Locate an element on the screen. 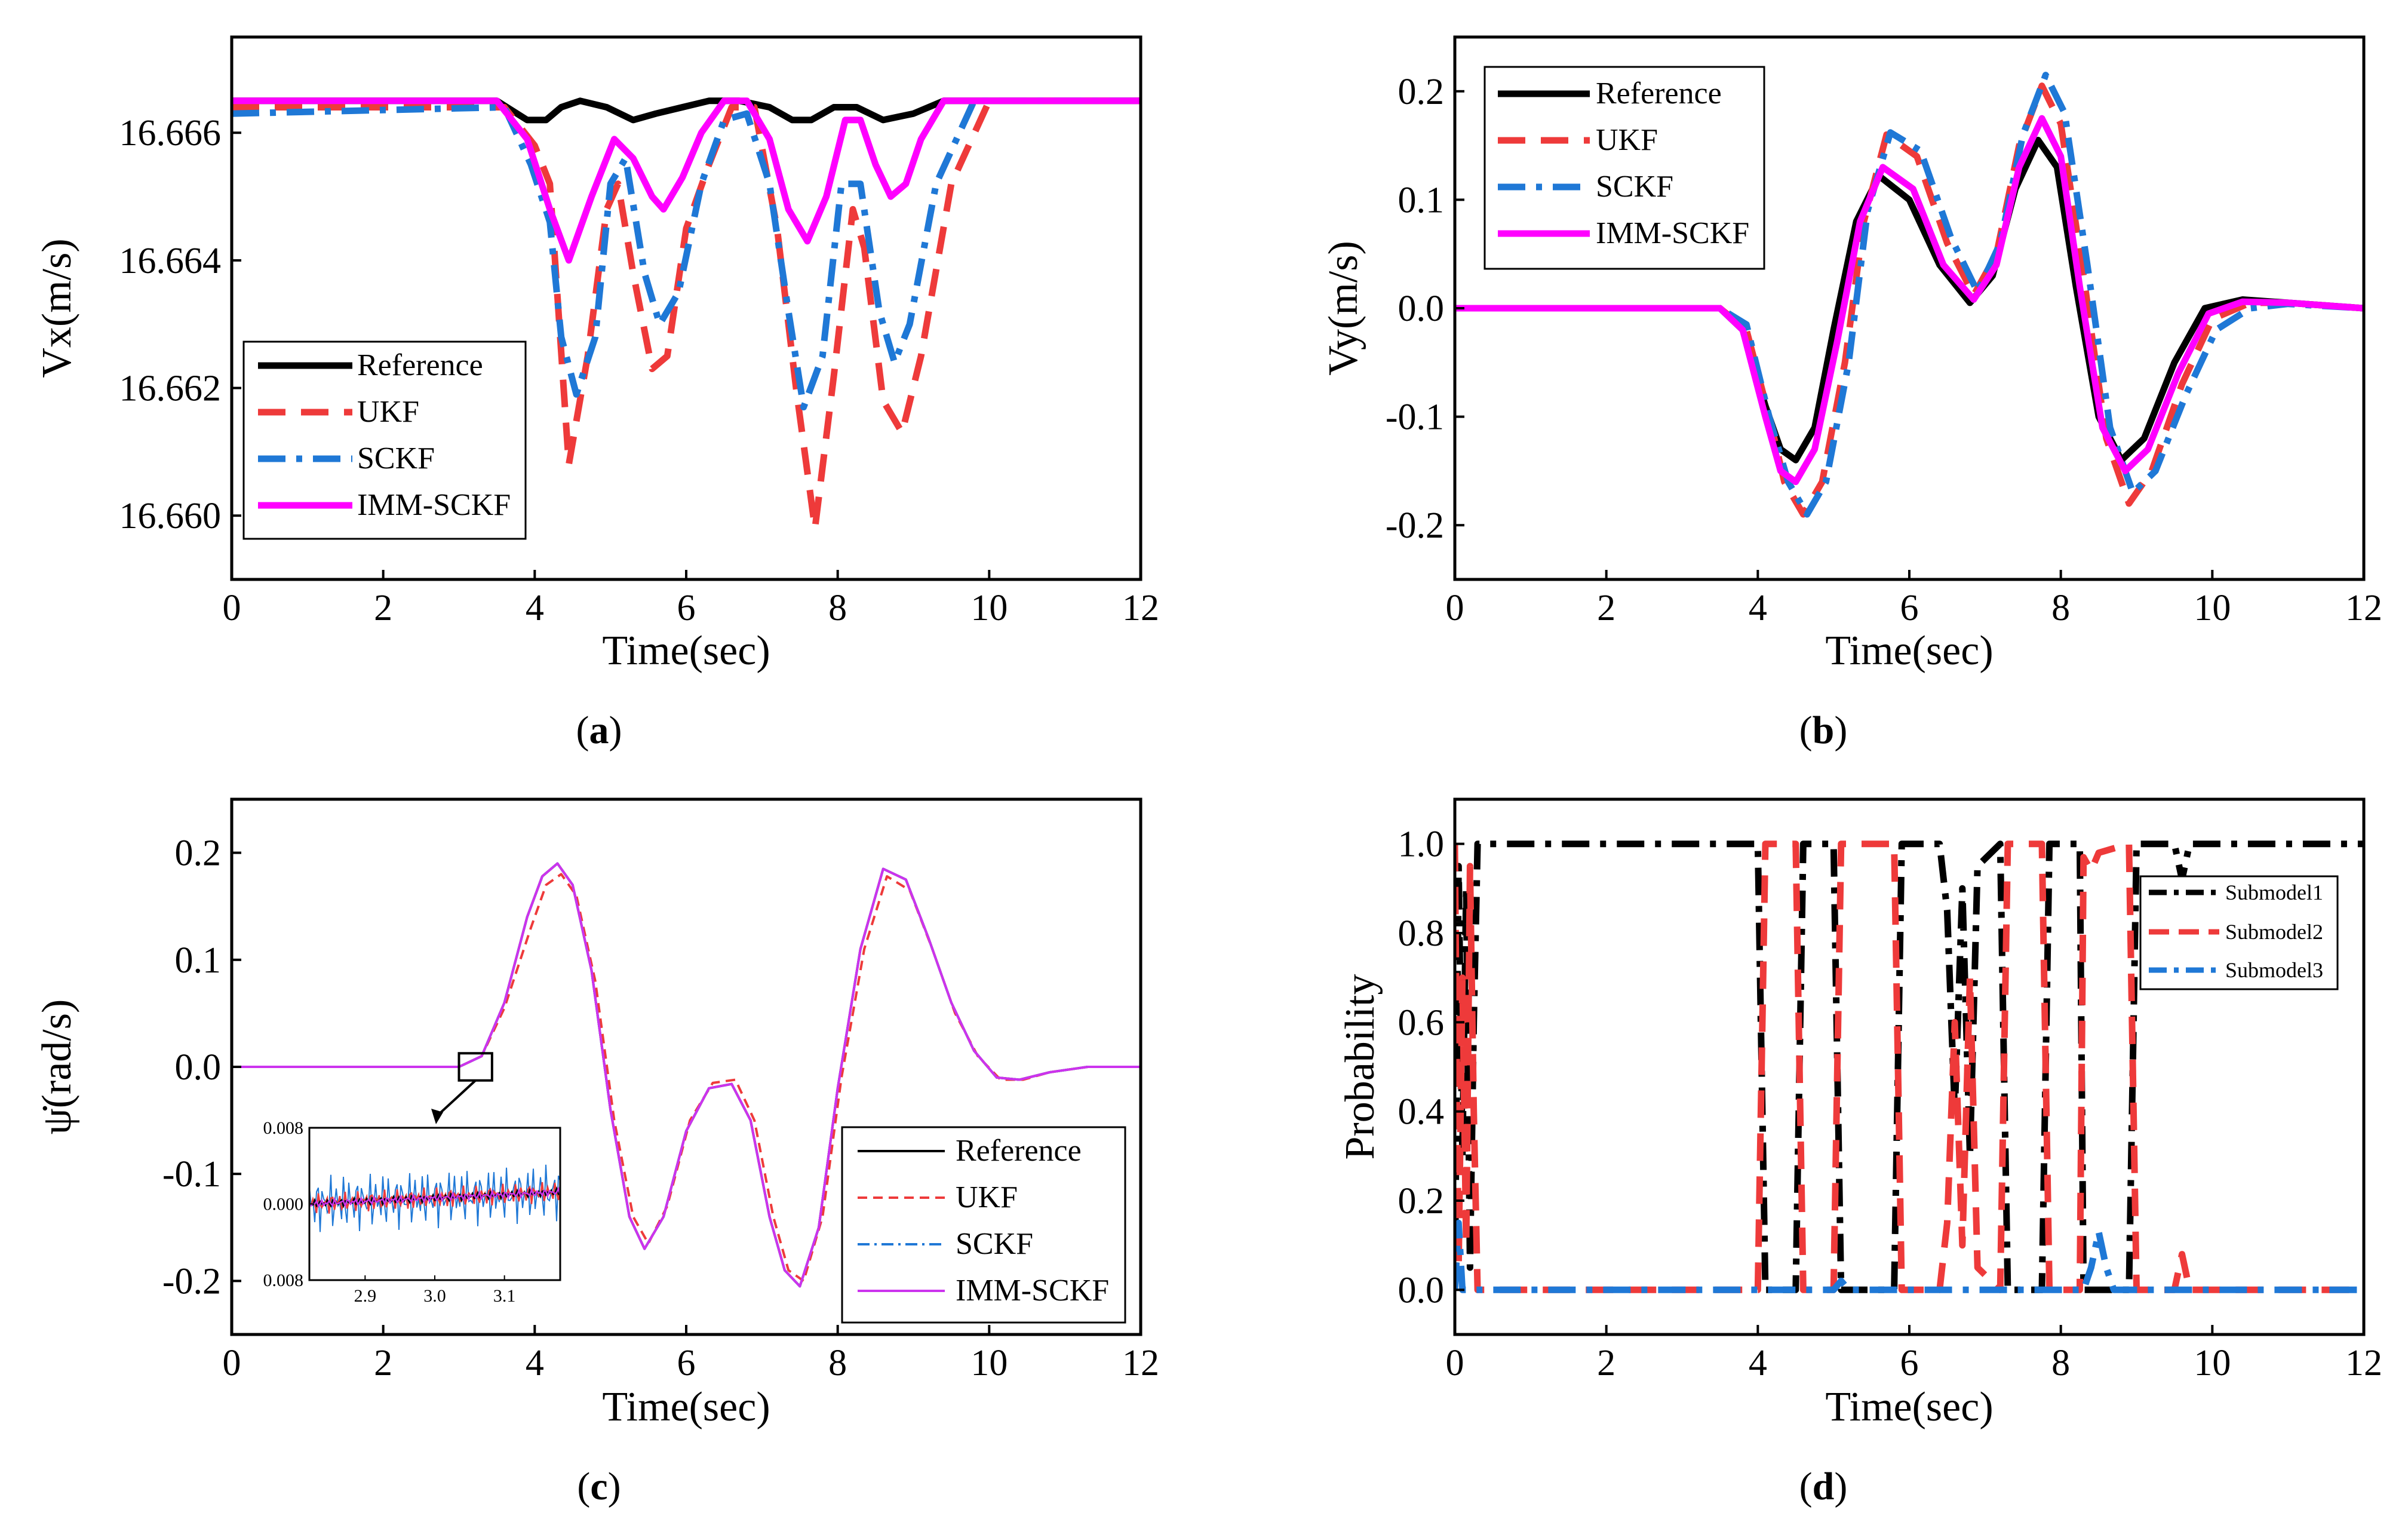  inset-lines is located at coordinates (434, 1198).